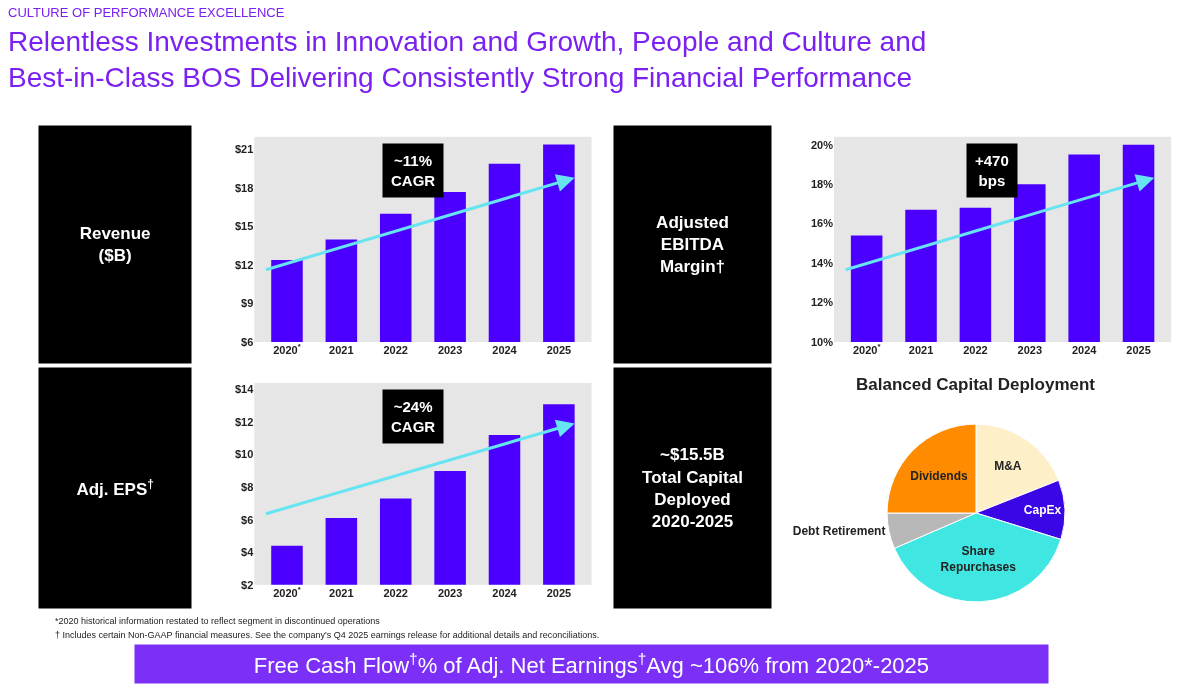 The width and height of the screenshot is (1183, 690). What do you see at coordinates (327, 635) in the screenshot?
I see `text: † Includes certain Non-GAAP financial measures. See the company's Q4 2025 earnings release for additional details and reconciliations.` at bounding box center [327, 635].